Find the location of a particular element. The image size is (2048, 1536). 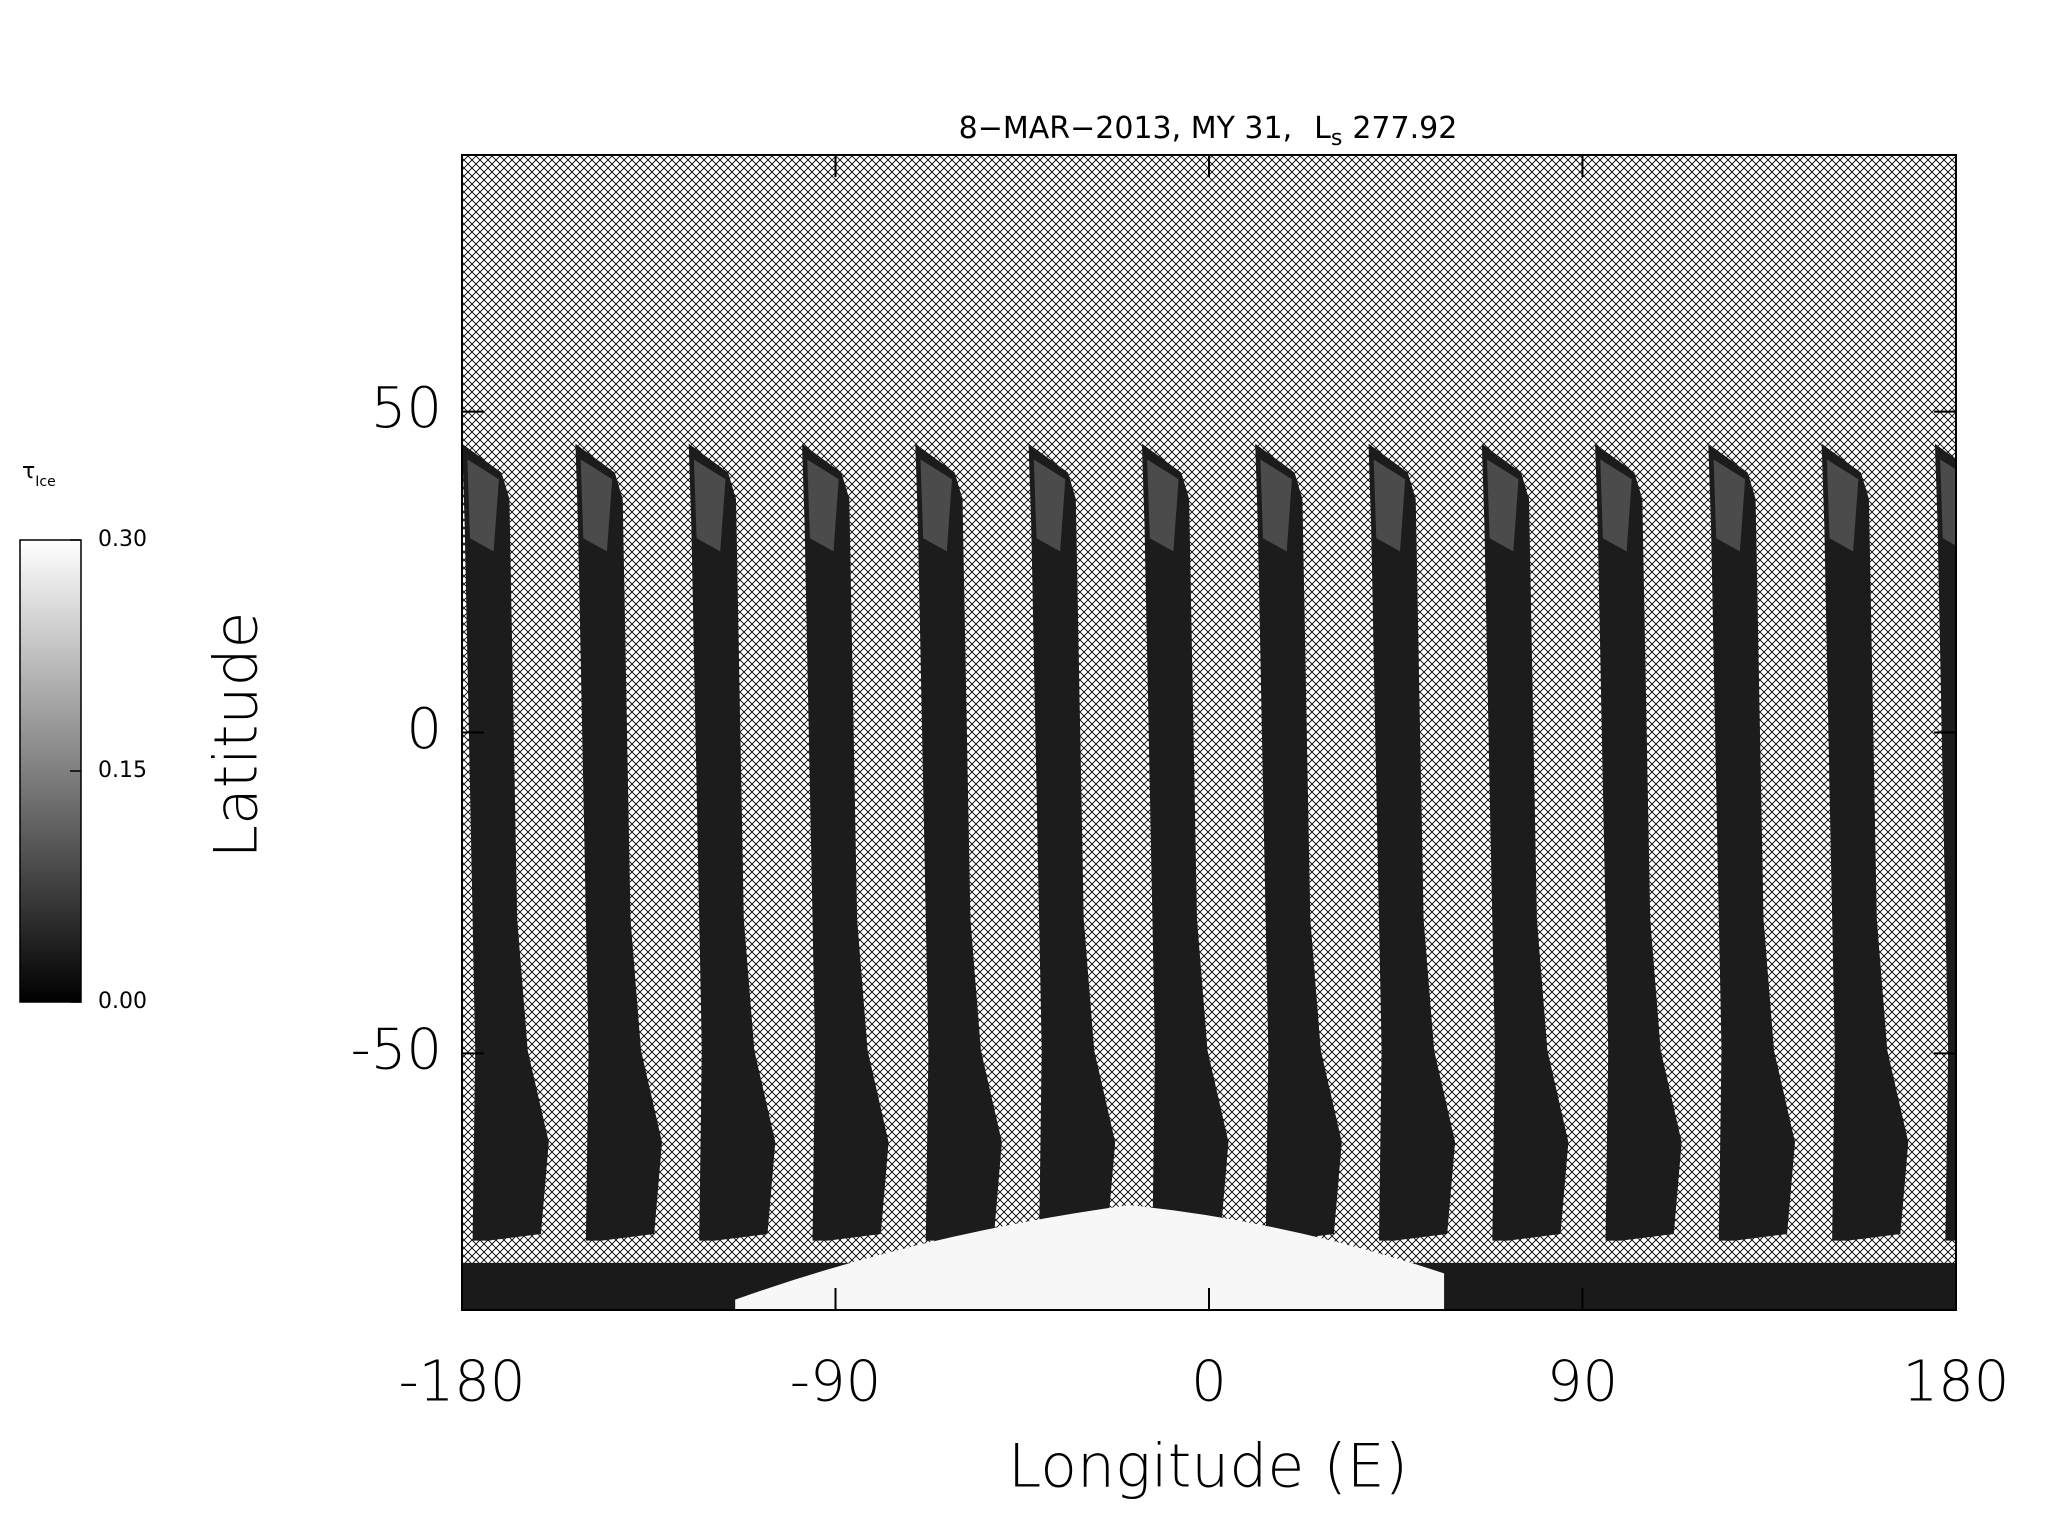

x-tick-label: -180 is located at coordinates (461, 1381).